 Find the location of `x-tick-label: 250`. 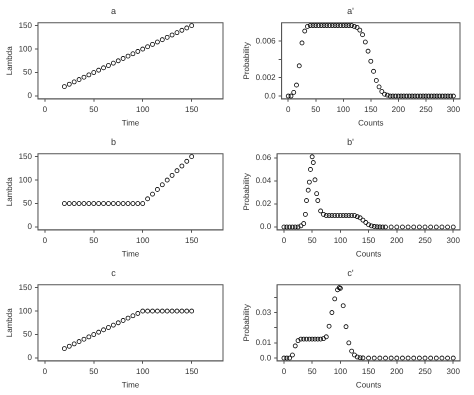

x-tick-label: 250 is located at coordinates (425, 240).